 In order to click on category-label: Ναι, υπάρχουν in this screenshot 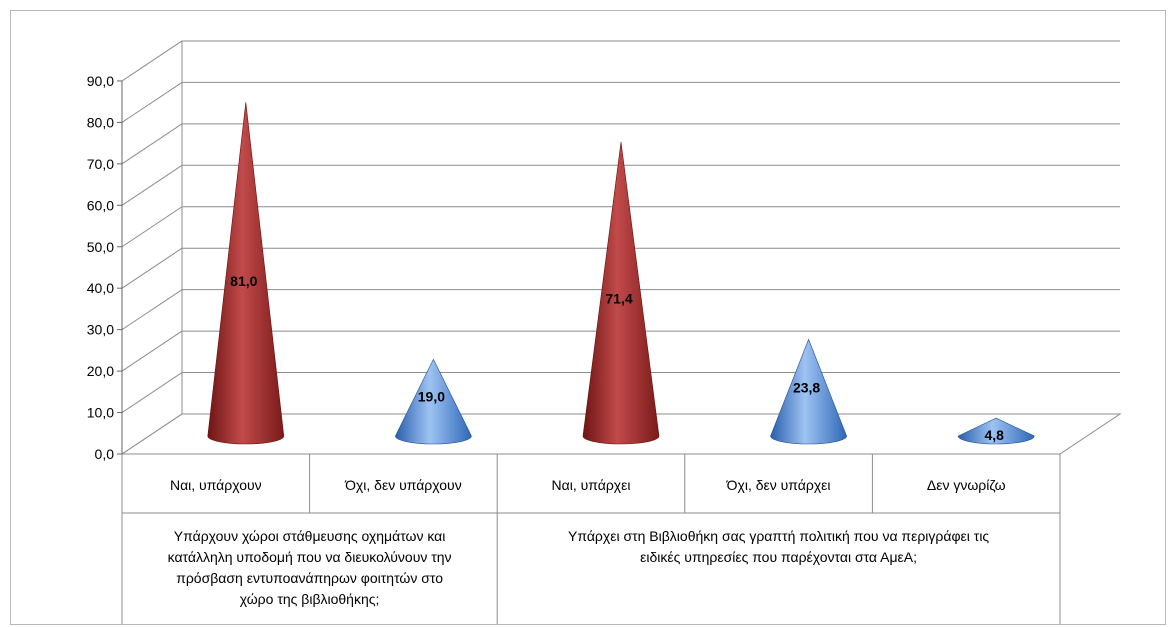, I will do `click(216, 485)`.